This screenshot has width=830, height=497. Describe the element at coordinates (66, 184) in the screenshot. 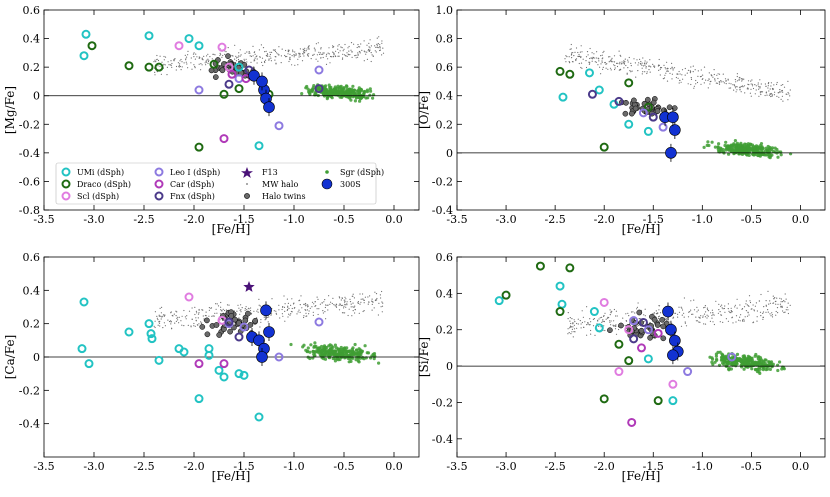

I see `legend-marker-draco` at that location.